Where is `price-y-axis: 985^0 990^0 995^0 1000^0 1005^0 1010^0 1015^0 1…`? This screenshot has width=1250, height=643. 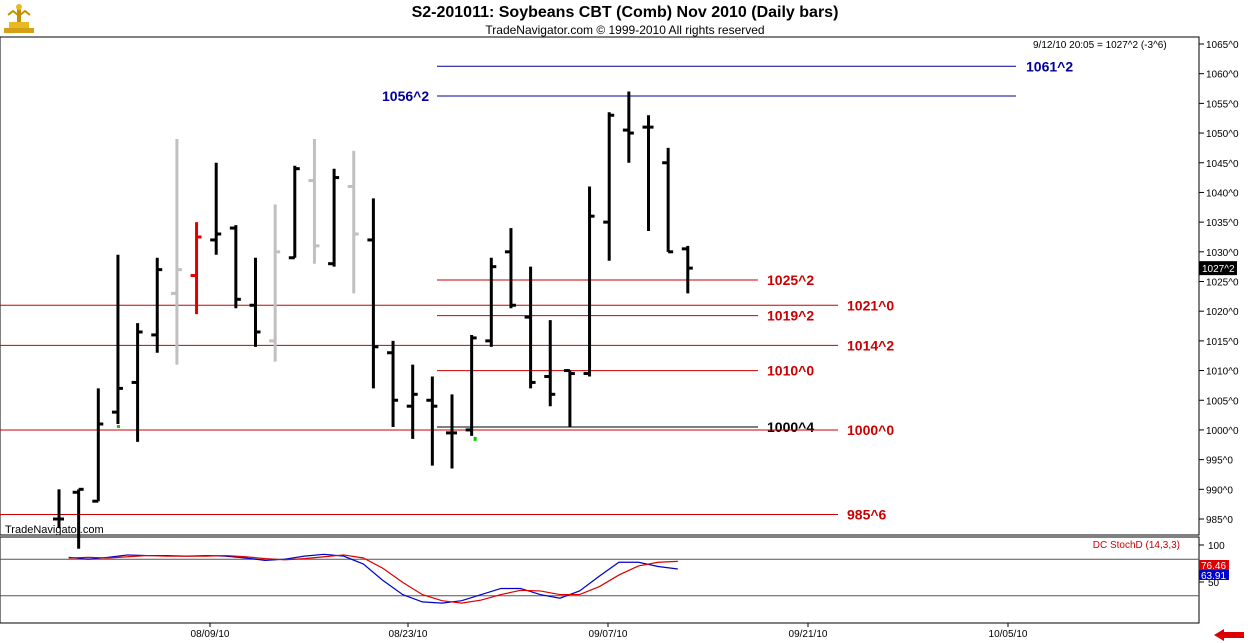 price-y-axis: 985^0 990^0 995^0 1000^0 1005^0 1010^0 1015^0 1… is located at coordinates (1219, 283).